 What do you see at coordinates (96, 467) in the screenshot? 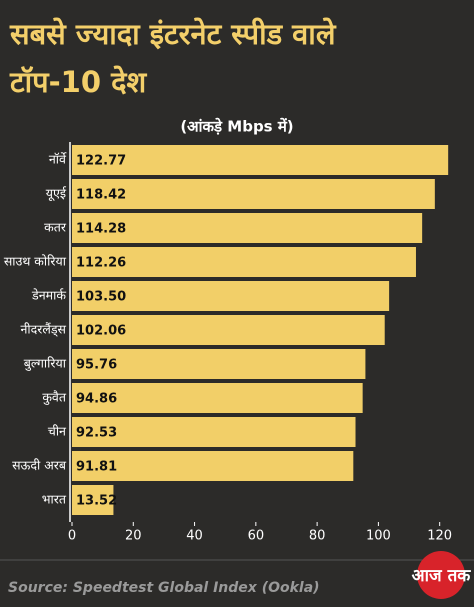
I see `value-label: 91.81` at bounding box center [96, 467].